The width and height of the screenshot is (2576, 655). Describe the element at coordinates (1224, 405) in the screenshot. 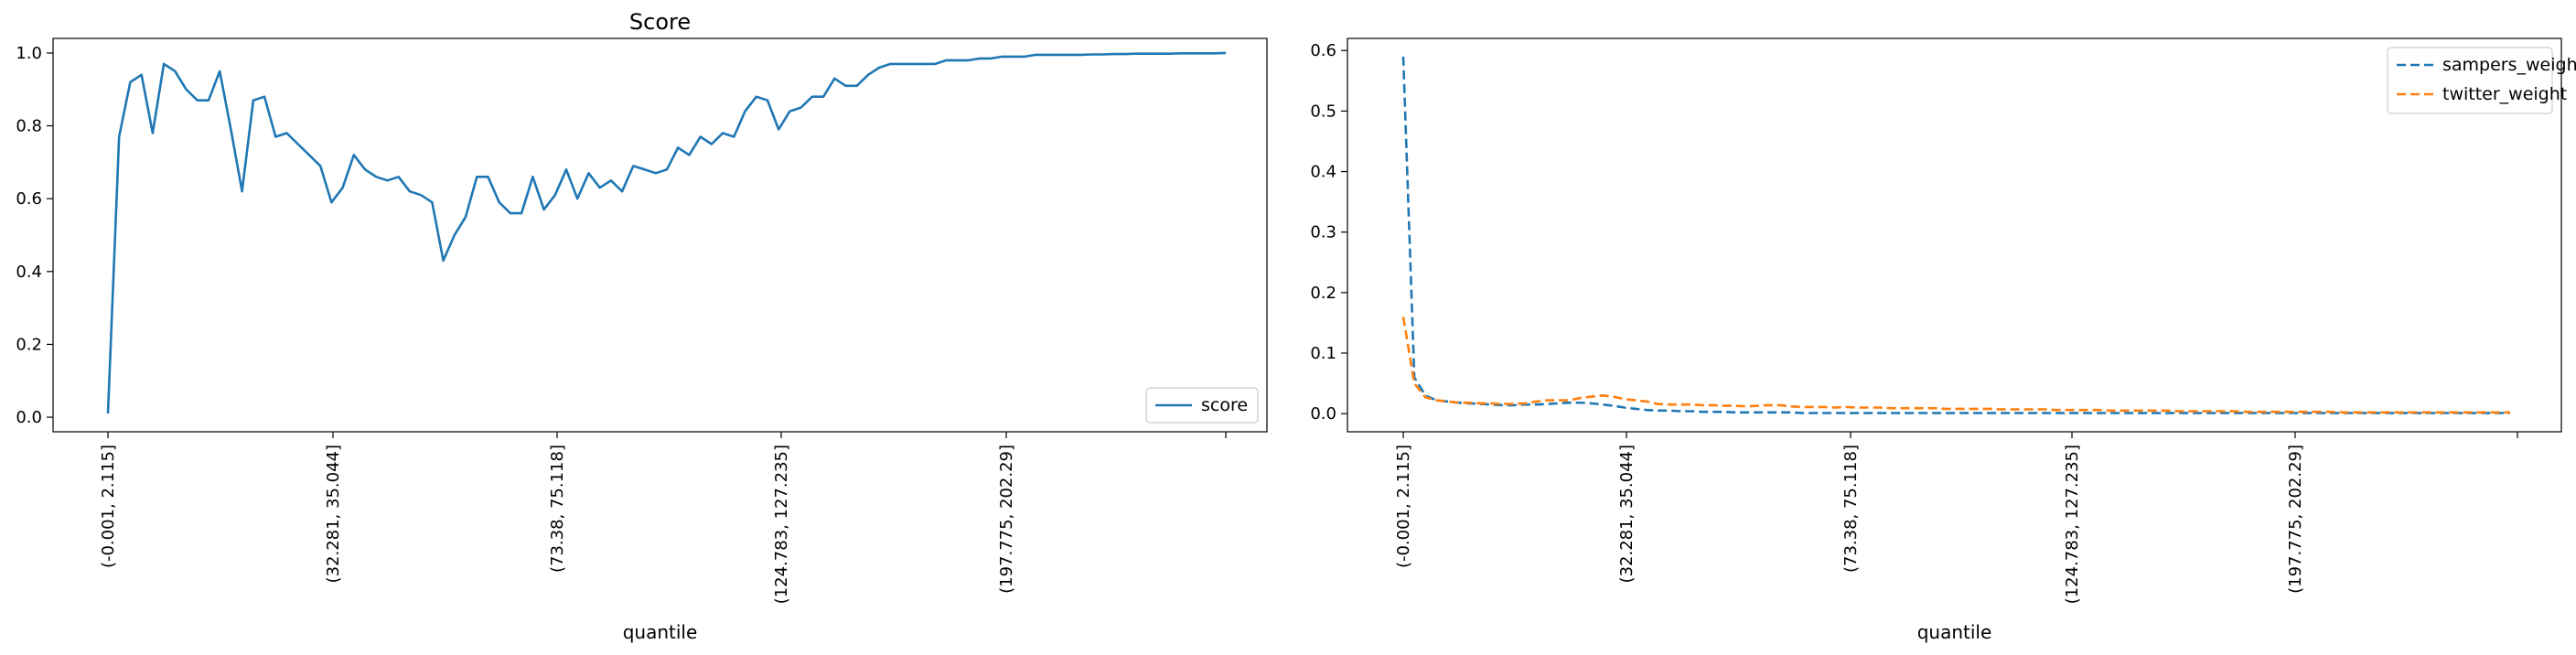

I see `legend-entry: score` at that location.